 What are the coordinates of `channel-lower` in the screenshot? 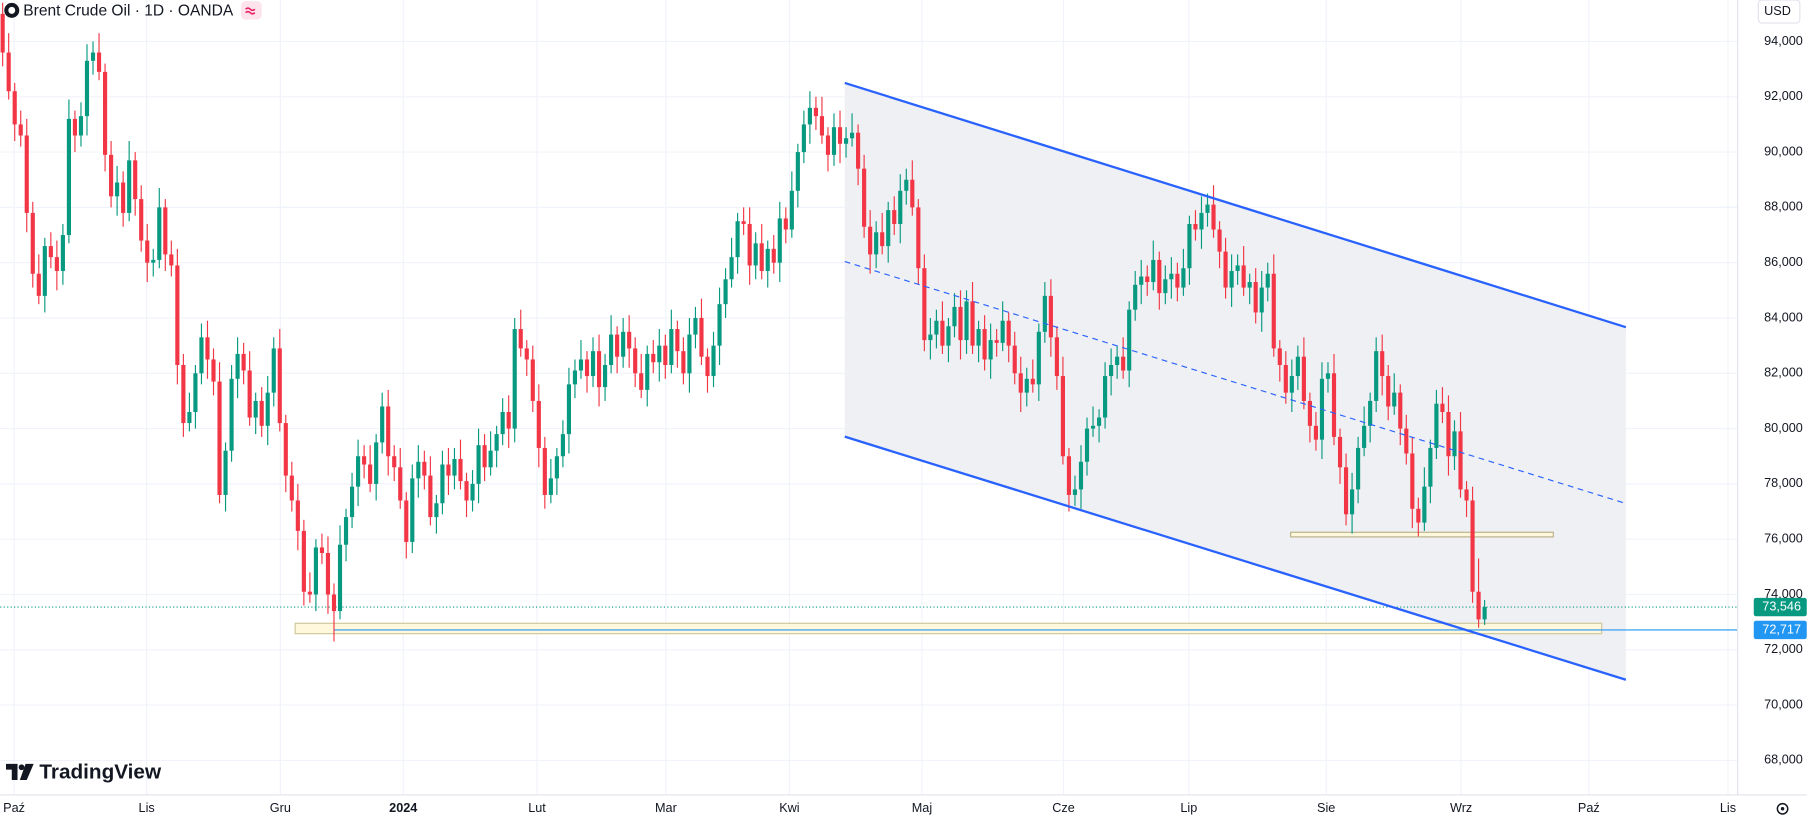 It's located at (1235, 558).